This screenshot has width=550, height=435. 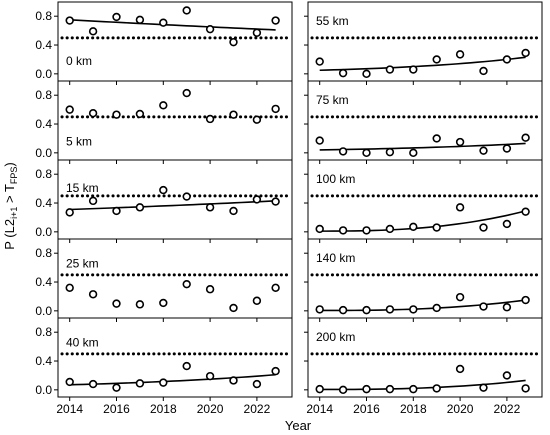 What do you see at coordinates (116, 409) in the screenshot?
I see `x-tick-label: 2016` at bounding box center [116, 409].